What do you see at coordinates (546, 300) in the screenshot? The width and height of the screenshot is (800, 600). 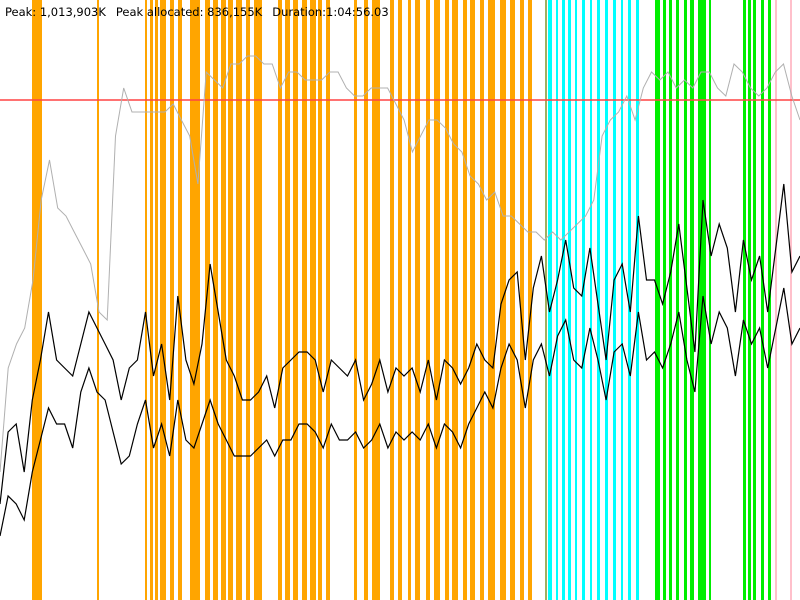 I see `olive-phase-band` at bounding box center [546, 300].